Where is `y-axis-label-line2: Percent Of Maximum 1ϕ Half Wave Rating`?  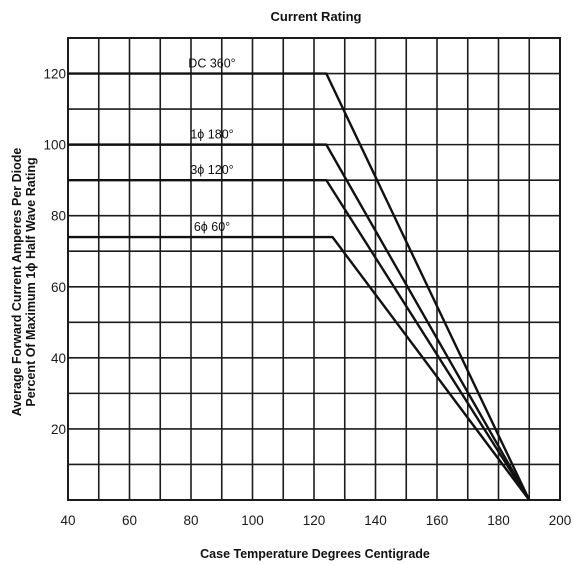
y-axis-label-line2: Percent Of Maximum 1ϕ Half Wave Rating is located at coordinates (31, 281).